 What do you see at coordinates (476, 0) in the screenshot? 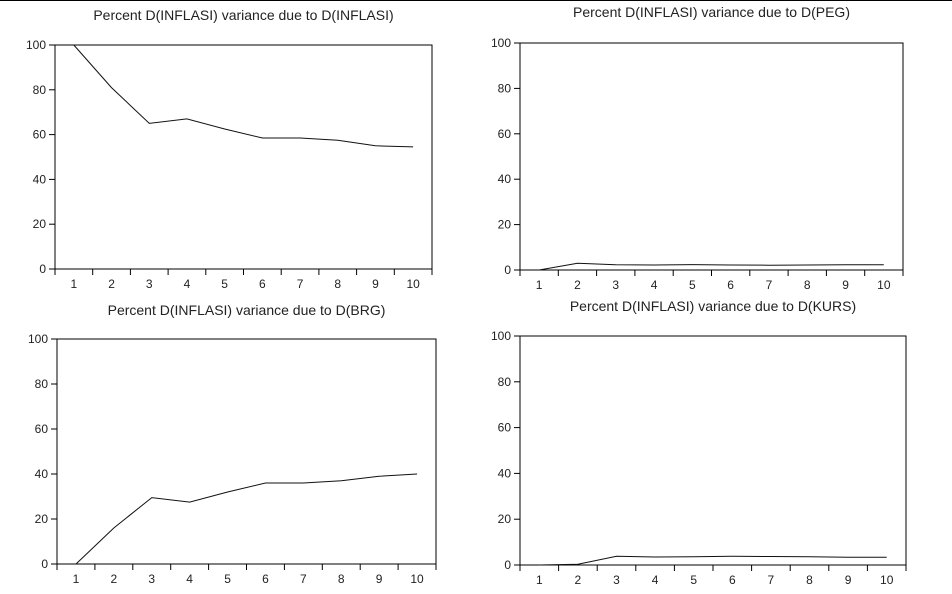
I see `top-divider-line` at bounding box center [476, 0].